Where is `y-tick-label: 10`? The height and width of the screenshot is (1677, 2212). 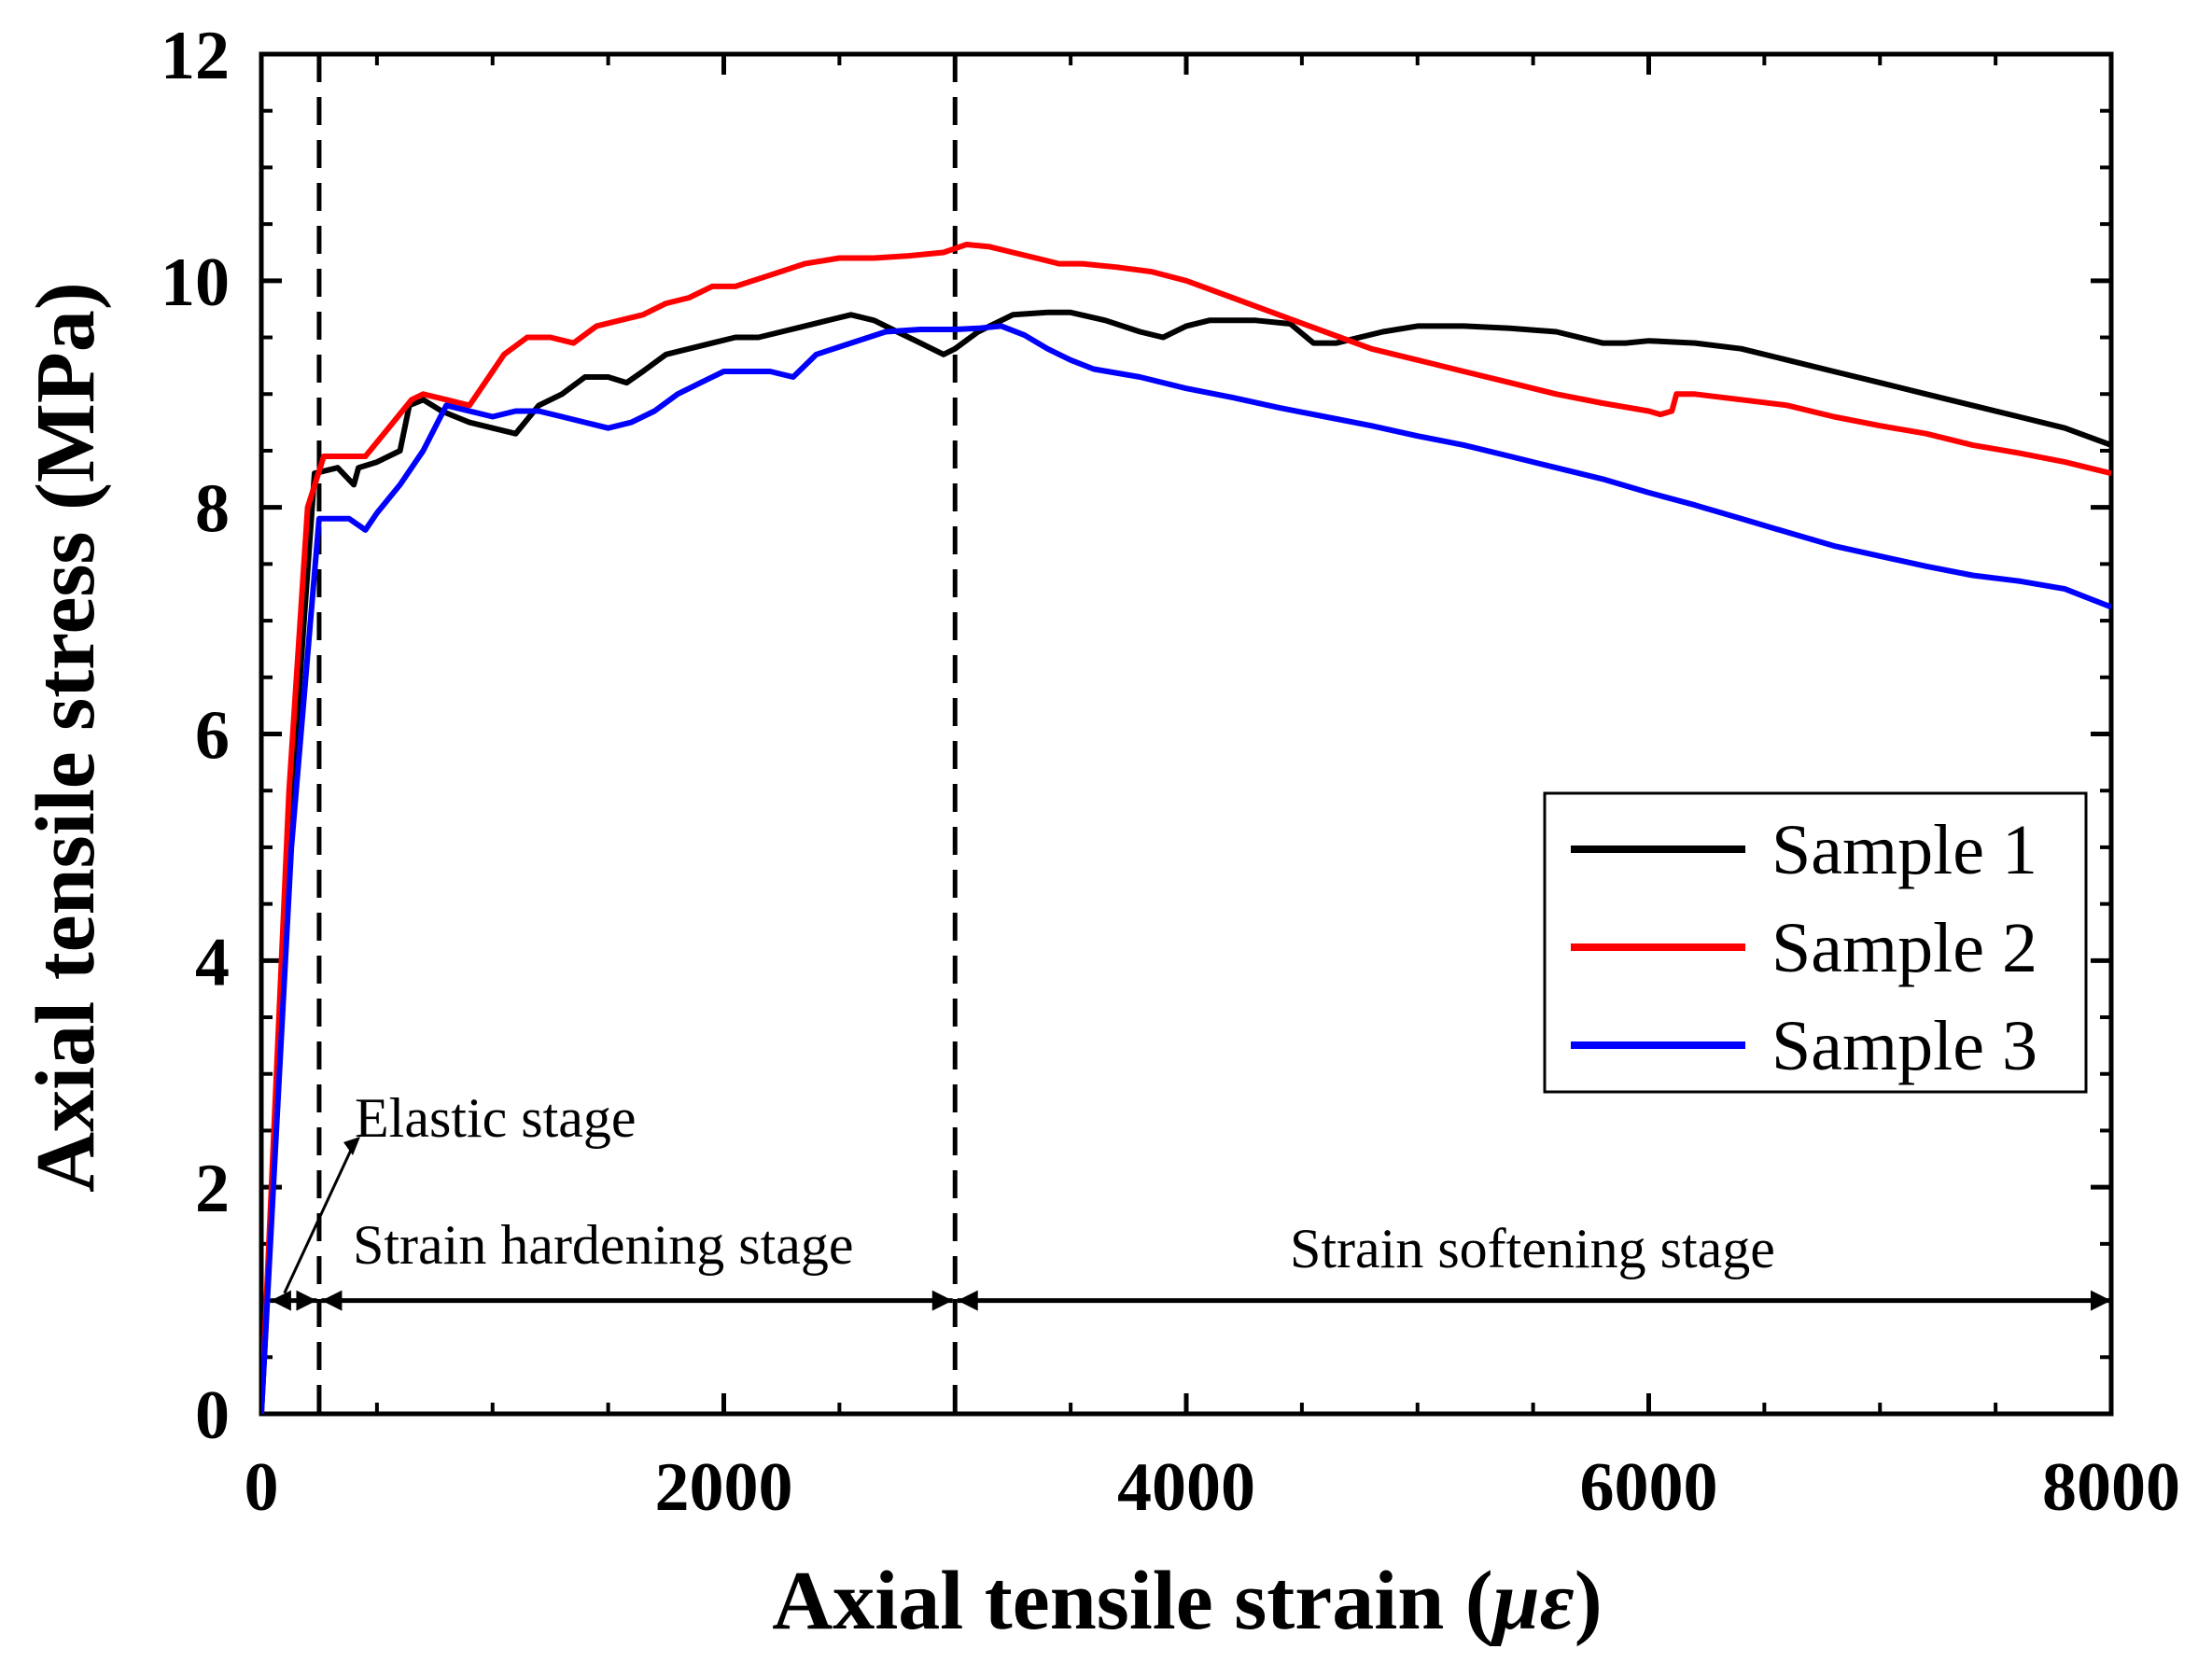 y-tick-label: 10 is located at coordinates (195, 283).